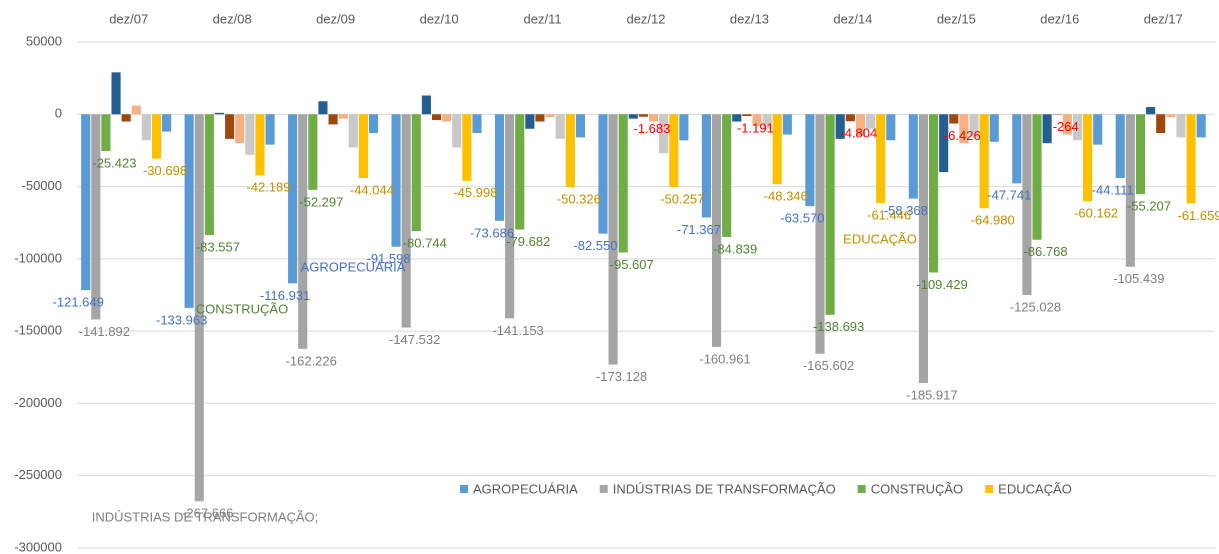 The height and width of the screenshot is (554, 1219). I want to click on data-label: -138.693, so click(838, 326).